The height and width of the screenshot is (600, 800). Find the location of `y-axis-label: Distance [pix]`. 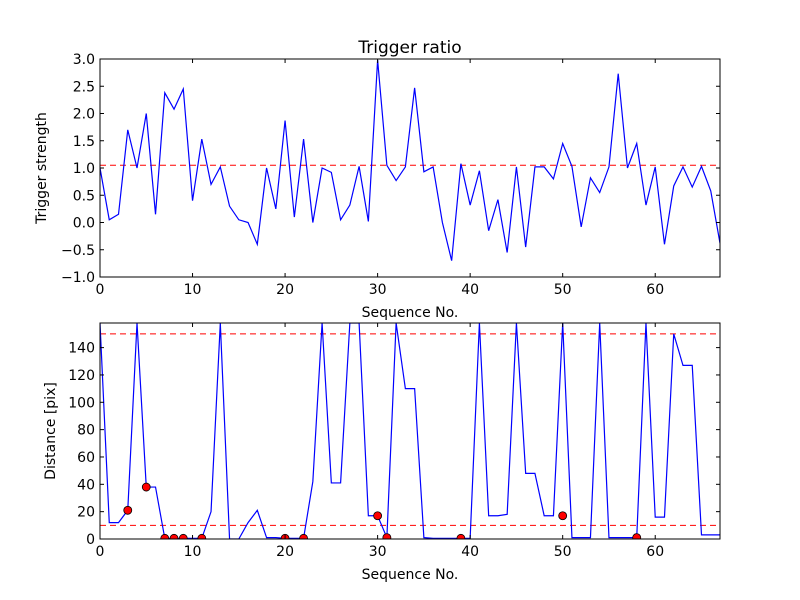

y-axis-label: Distance [pix] is located at coordinates (51, 431).